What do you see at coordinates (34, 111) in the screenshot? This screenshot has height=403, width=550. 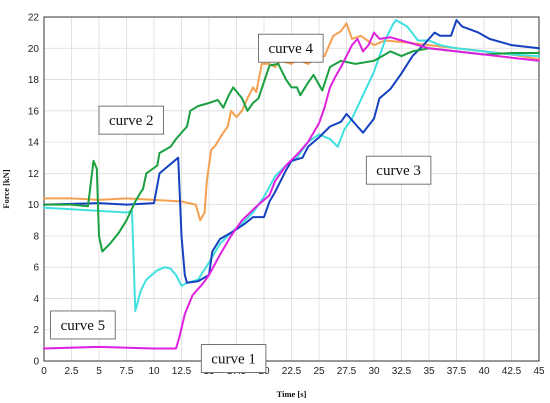 I see `y-tick-label: 16` at bounding box center [34, 111].